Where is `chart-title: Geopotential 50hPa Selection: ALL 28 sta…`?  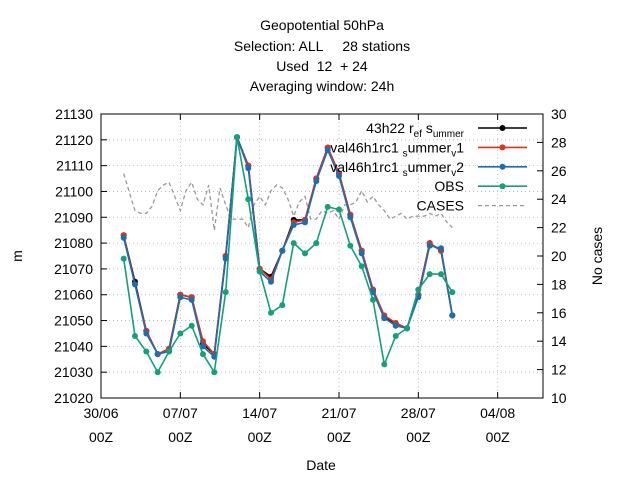 chart-title: Geopotential 50hPa Selection: ALL 28 sta… is located at coordinates (322, 55).